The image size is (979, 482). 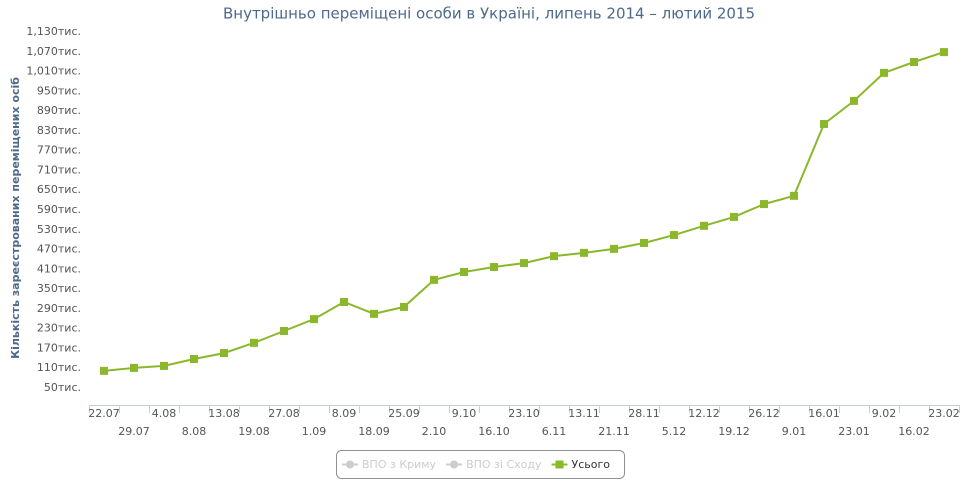 What do you see at coordinates (59, 268) in the screenshot?
I see `y-tick-label: 410тис.` at bounding box center [59, 268].